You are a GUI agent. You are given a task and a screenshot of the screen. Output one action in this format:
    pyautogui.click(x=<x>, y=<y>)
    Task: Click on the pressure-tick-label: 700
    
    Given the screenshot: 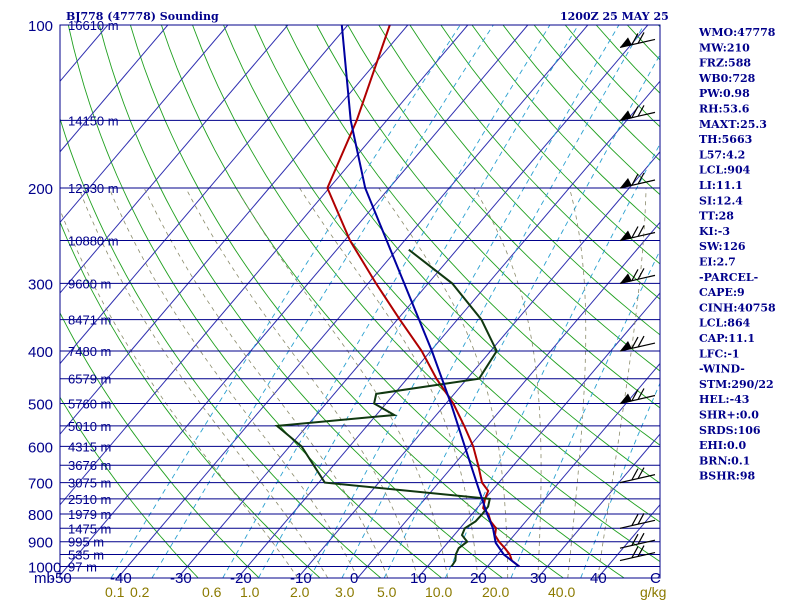 What is the action you would take?
    pyautogui.click(x=40, y=484)
    